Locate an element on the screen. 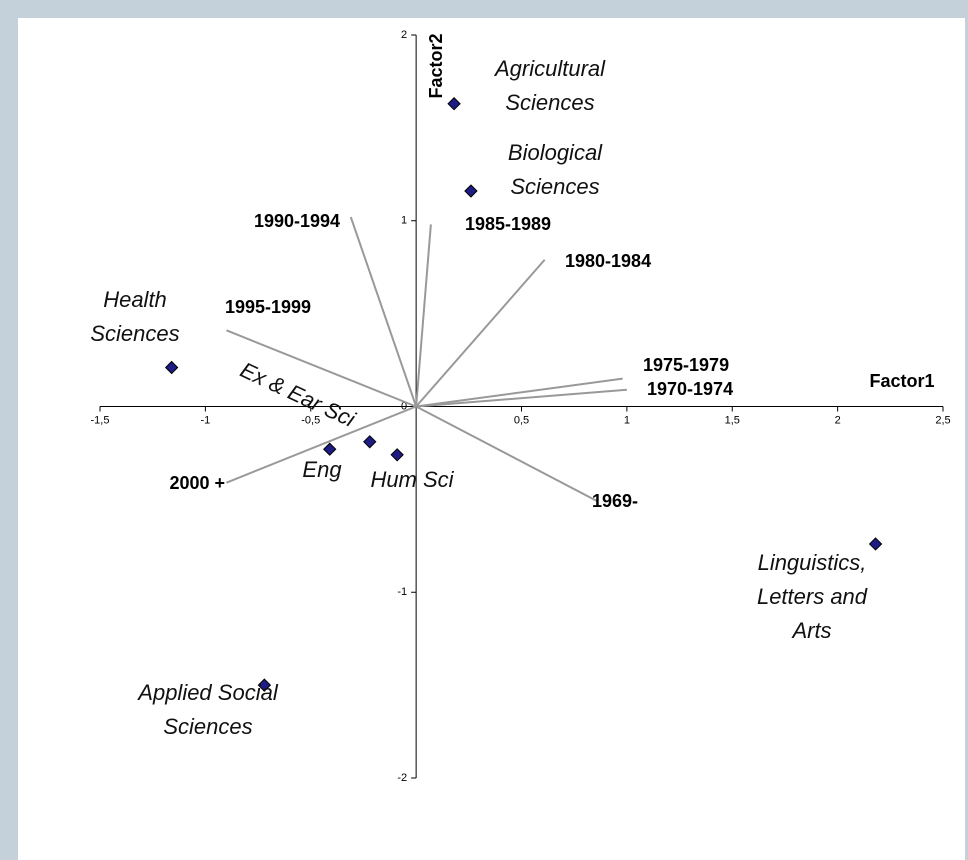 The width and height of the screenshot is (968, 860). vector-label: 1995-1999 is located at coordinates (268, 307).